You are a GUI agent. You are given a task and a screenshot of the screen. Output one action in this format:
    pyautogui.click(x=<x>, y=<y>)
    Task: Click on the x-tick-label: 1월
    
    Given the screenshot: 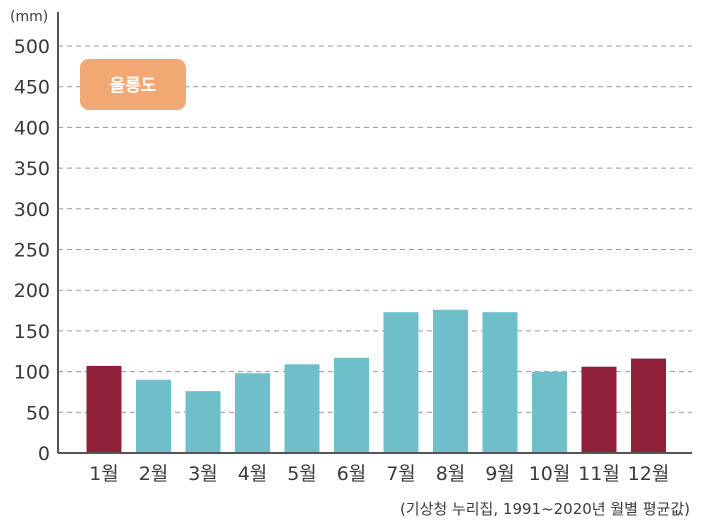 What is the action you would take?
    pyautogui.click(x=104, y=474)
    